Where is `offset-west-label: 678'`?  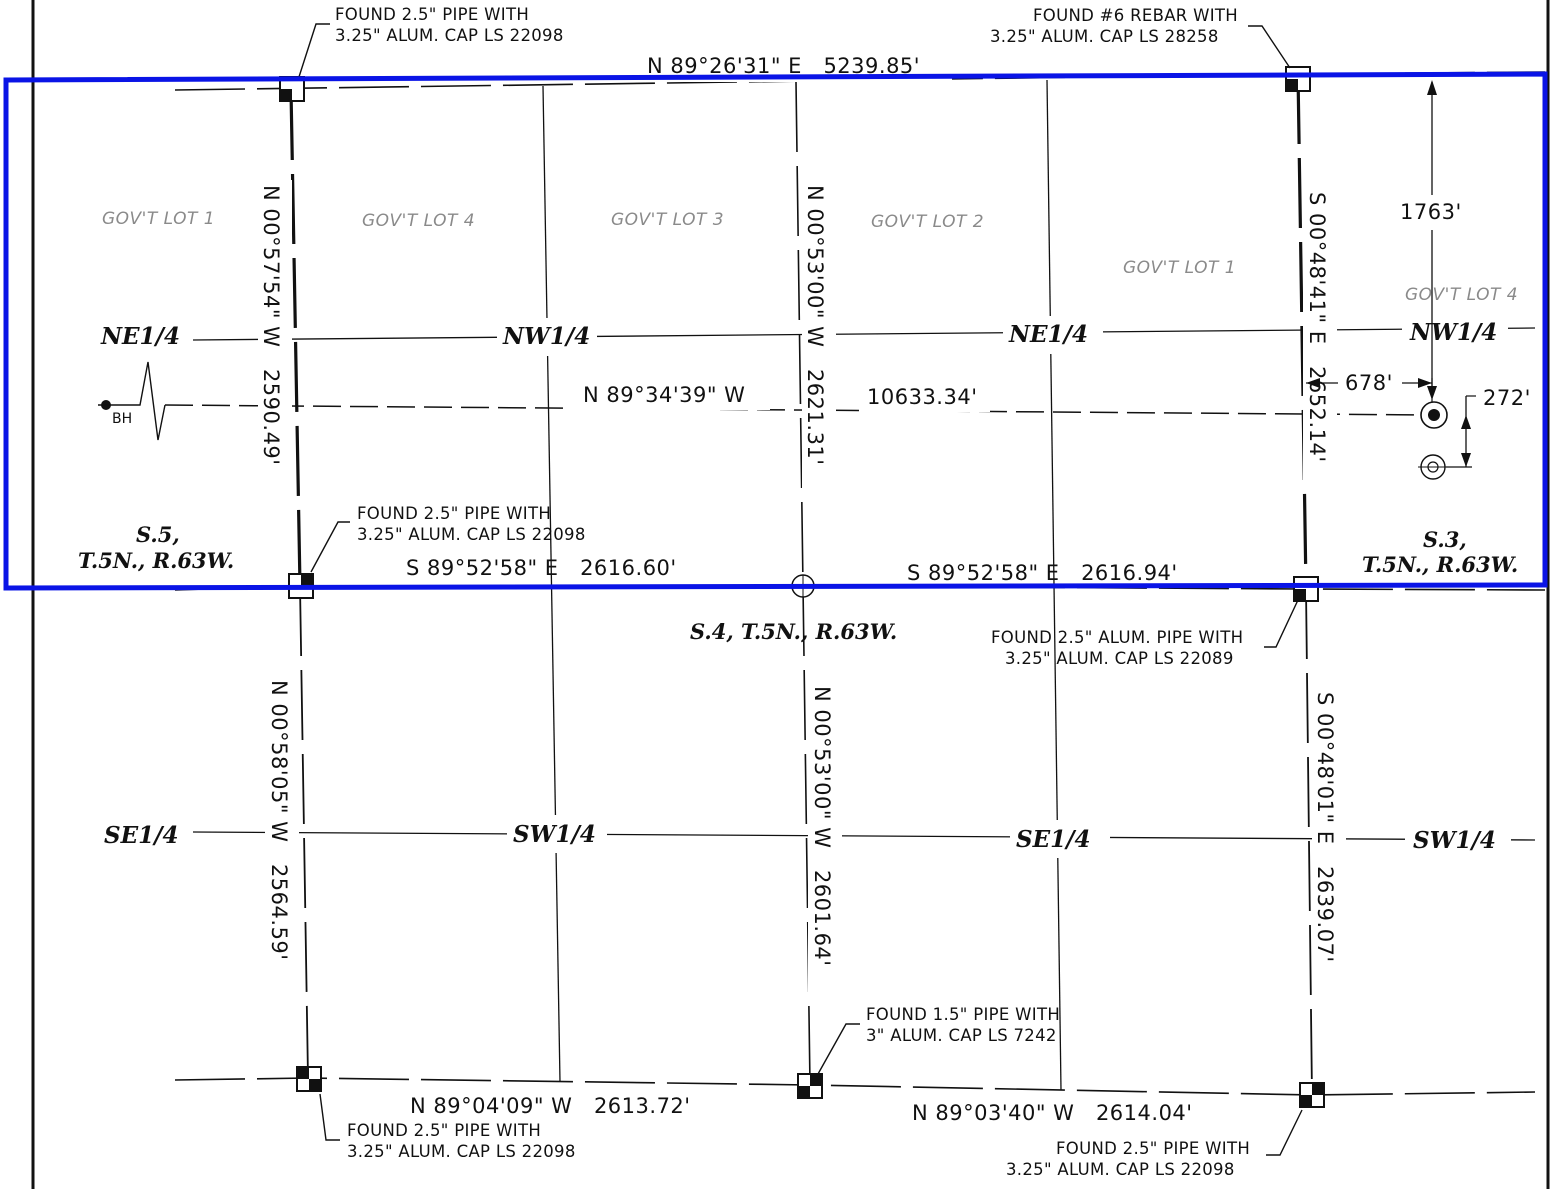
offset-west-label: 678' is located at coordinates (1369, 383).